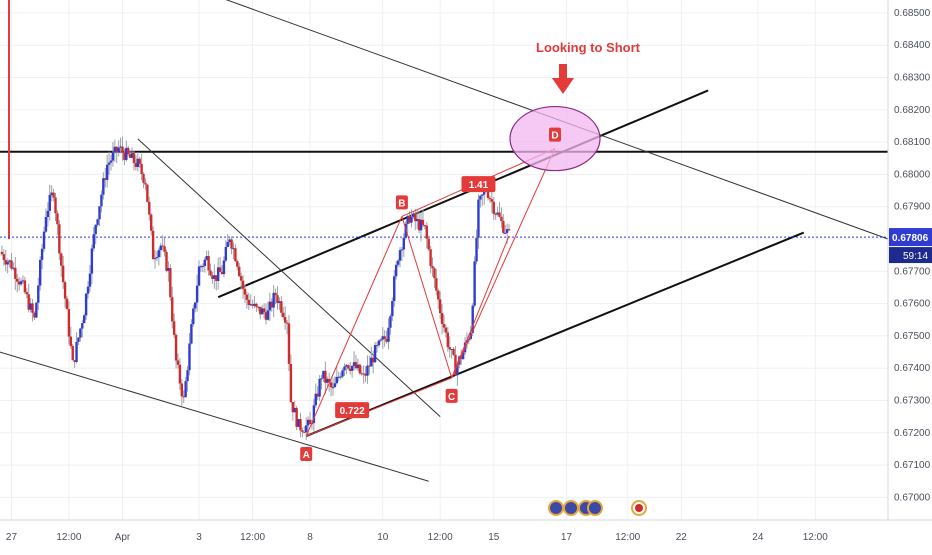 Image resolution: width=932 pixels, height=555 pixels. I want to click on y-tick-label: 0.67400, so click(912, 368).